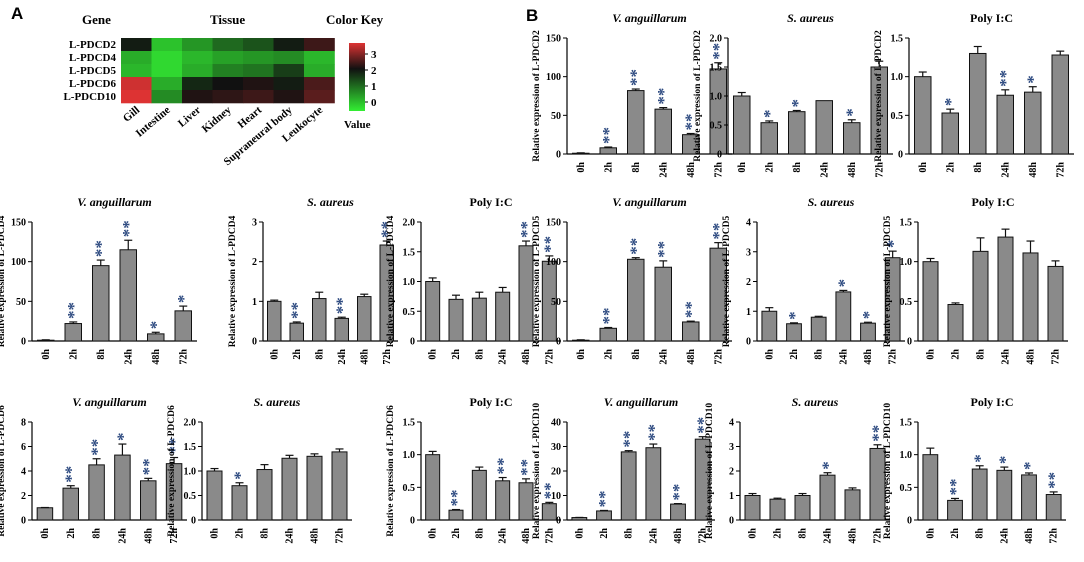  What do you see at coordinates (888, 282) in the screenshot?
I see `y-axis-label: Relative expression of L-PDCD5` at bounding box center [888, 282].